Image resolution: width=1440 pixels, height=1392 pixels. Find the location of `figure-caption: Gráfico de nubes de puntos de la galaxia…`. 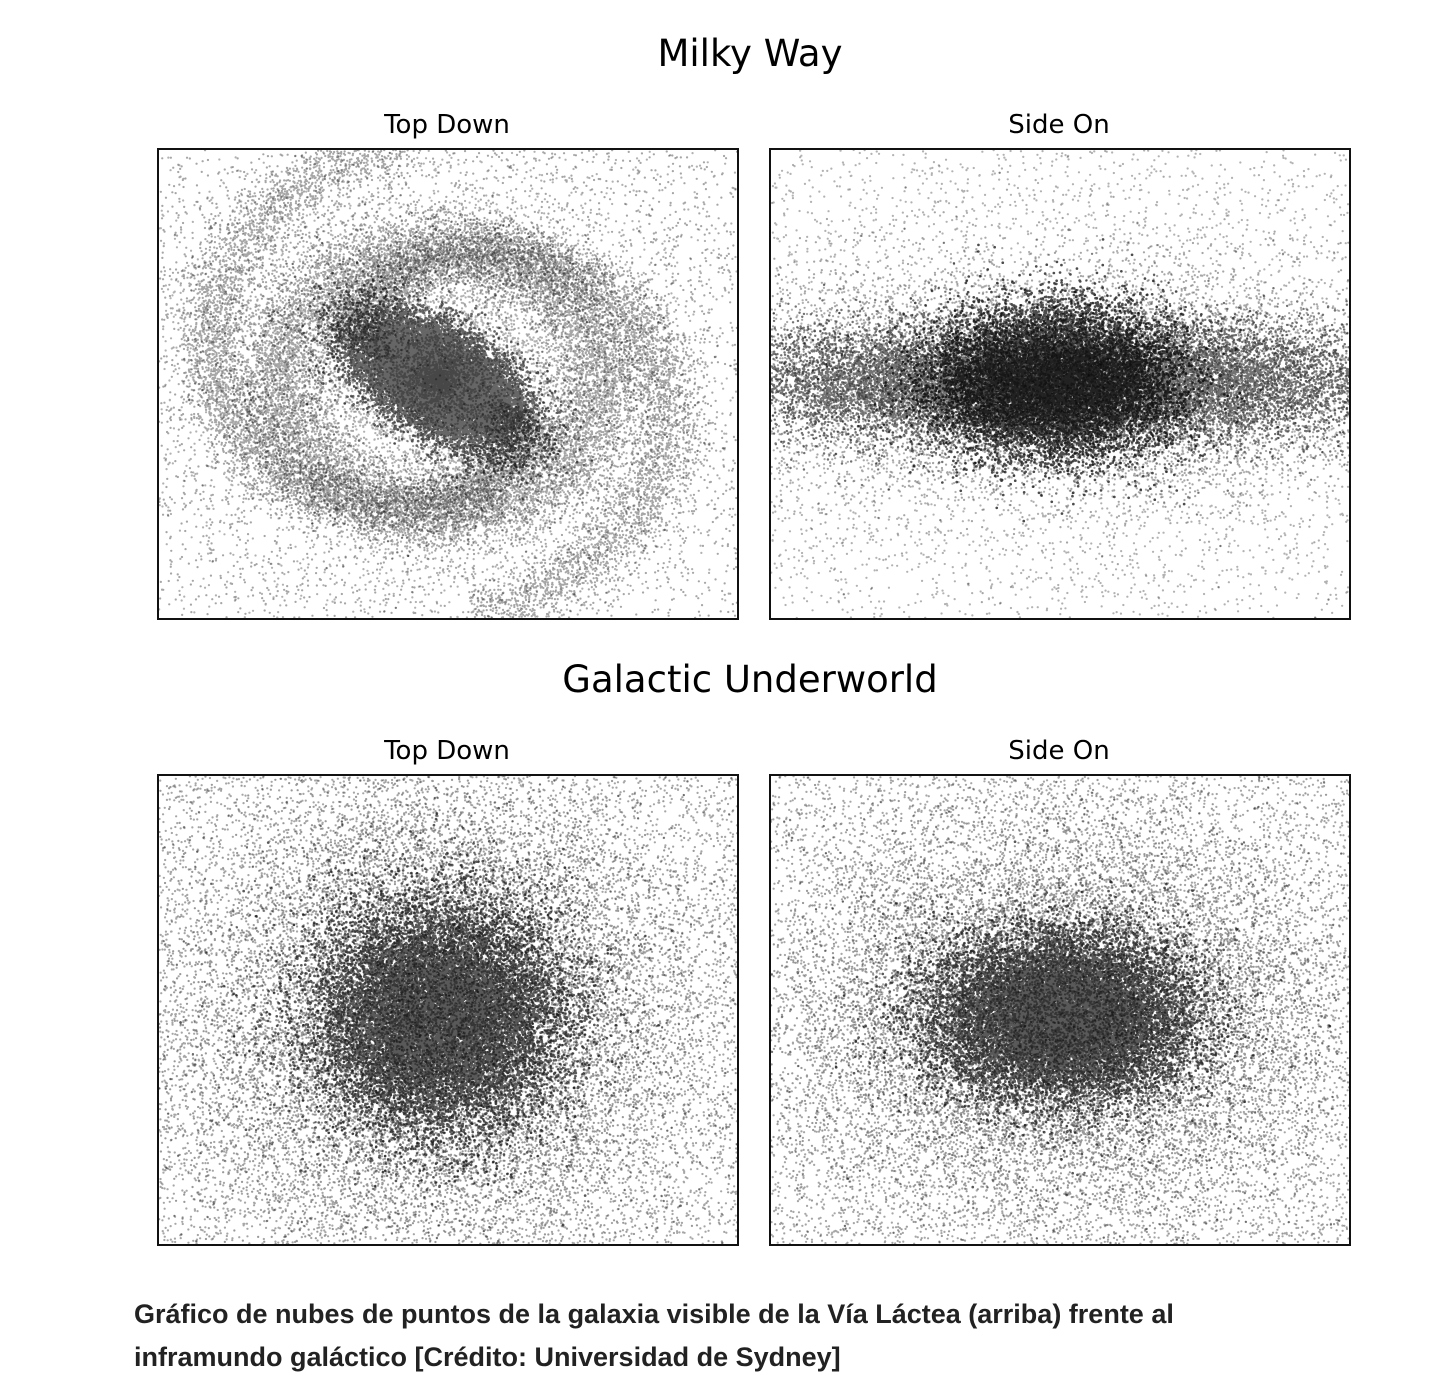

figure-caption: Gráfico de nubes de puntos de la galaxia… is located at coordinates (754, 1336).